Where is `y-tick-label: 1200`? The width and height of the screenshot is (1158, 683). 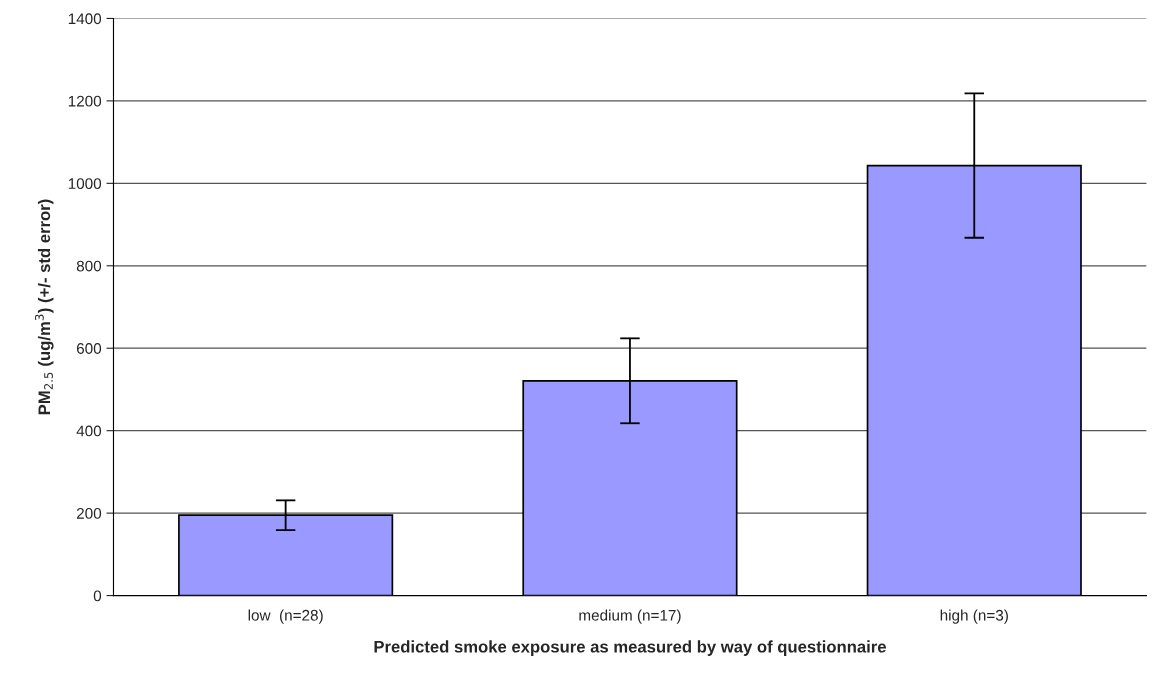
y-tick-label: 1200 is located at coordinates (85, 101).